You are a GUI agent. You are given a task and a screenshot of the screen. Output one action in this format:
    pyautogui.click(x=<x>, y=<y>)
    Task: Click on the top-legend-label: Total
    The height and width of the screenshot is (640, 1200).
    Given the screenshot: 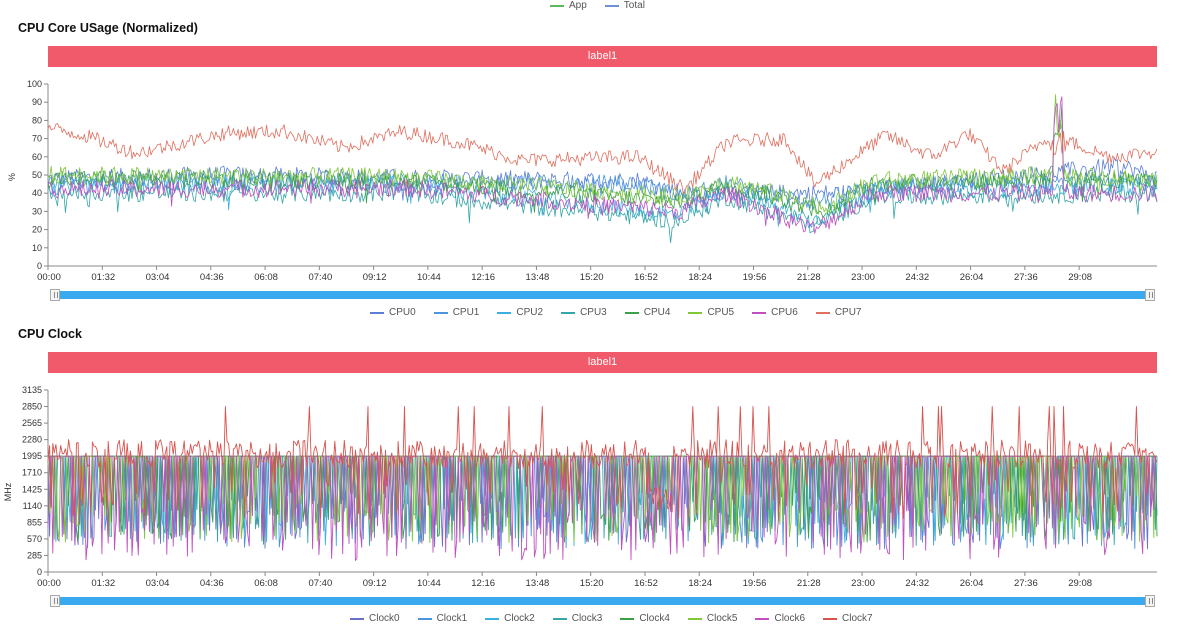 What is the action you would take?
    pyautogui.click(x=634, y=5)
    